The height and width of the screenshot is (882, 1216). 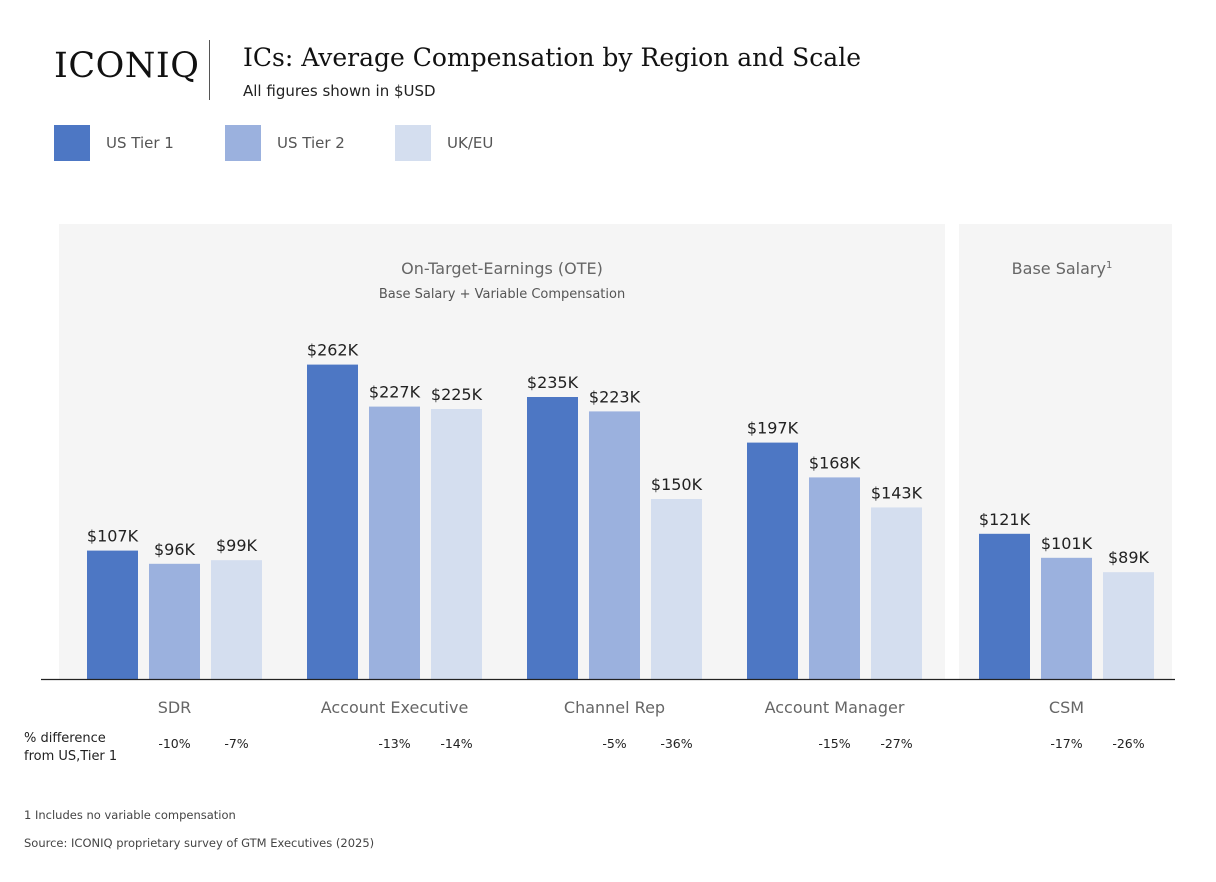 I want to click on category-label-channel-rep: Channel Rep, so click(x=614, y=707).